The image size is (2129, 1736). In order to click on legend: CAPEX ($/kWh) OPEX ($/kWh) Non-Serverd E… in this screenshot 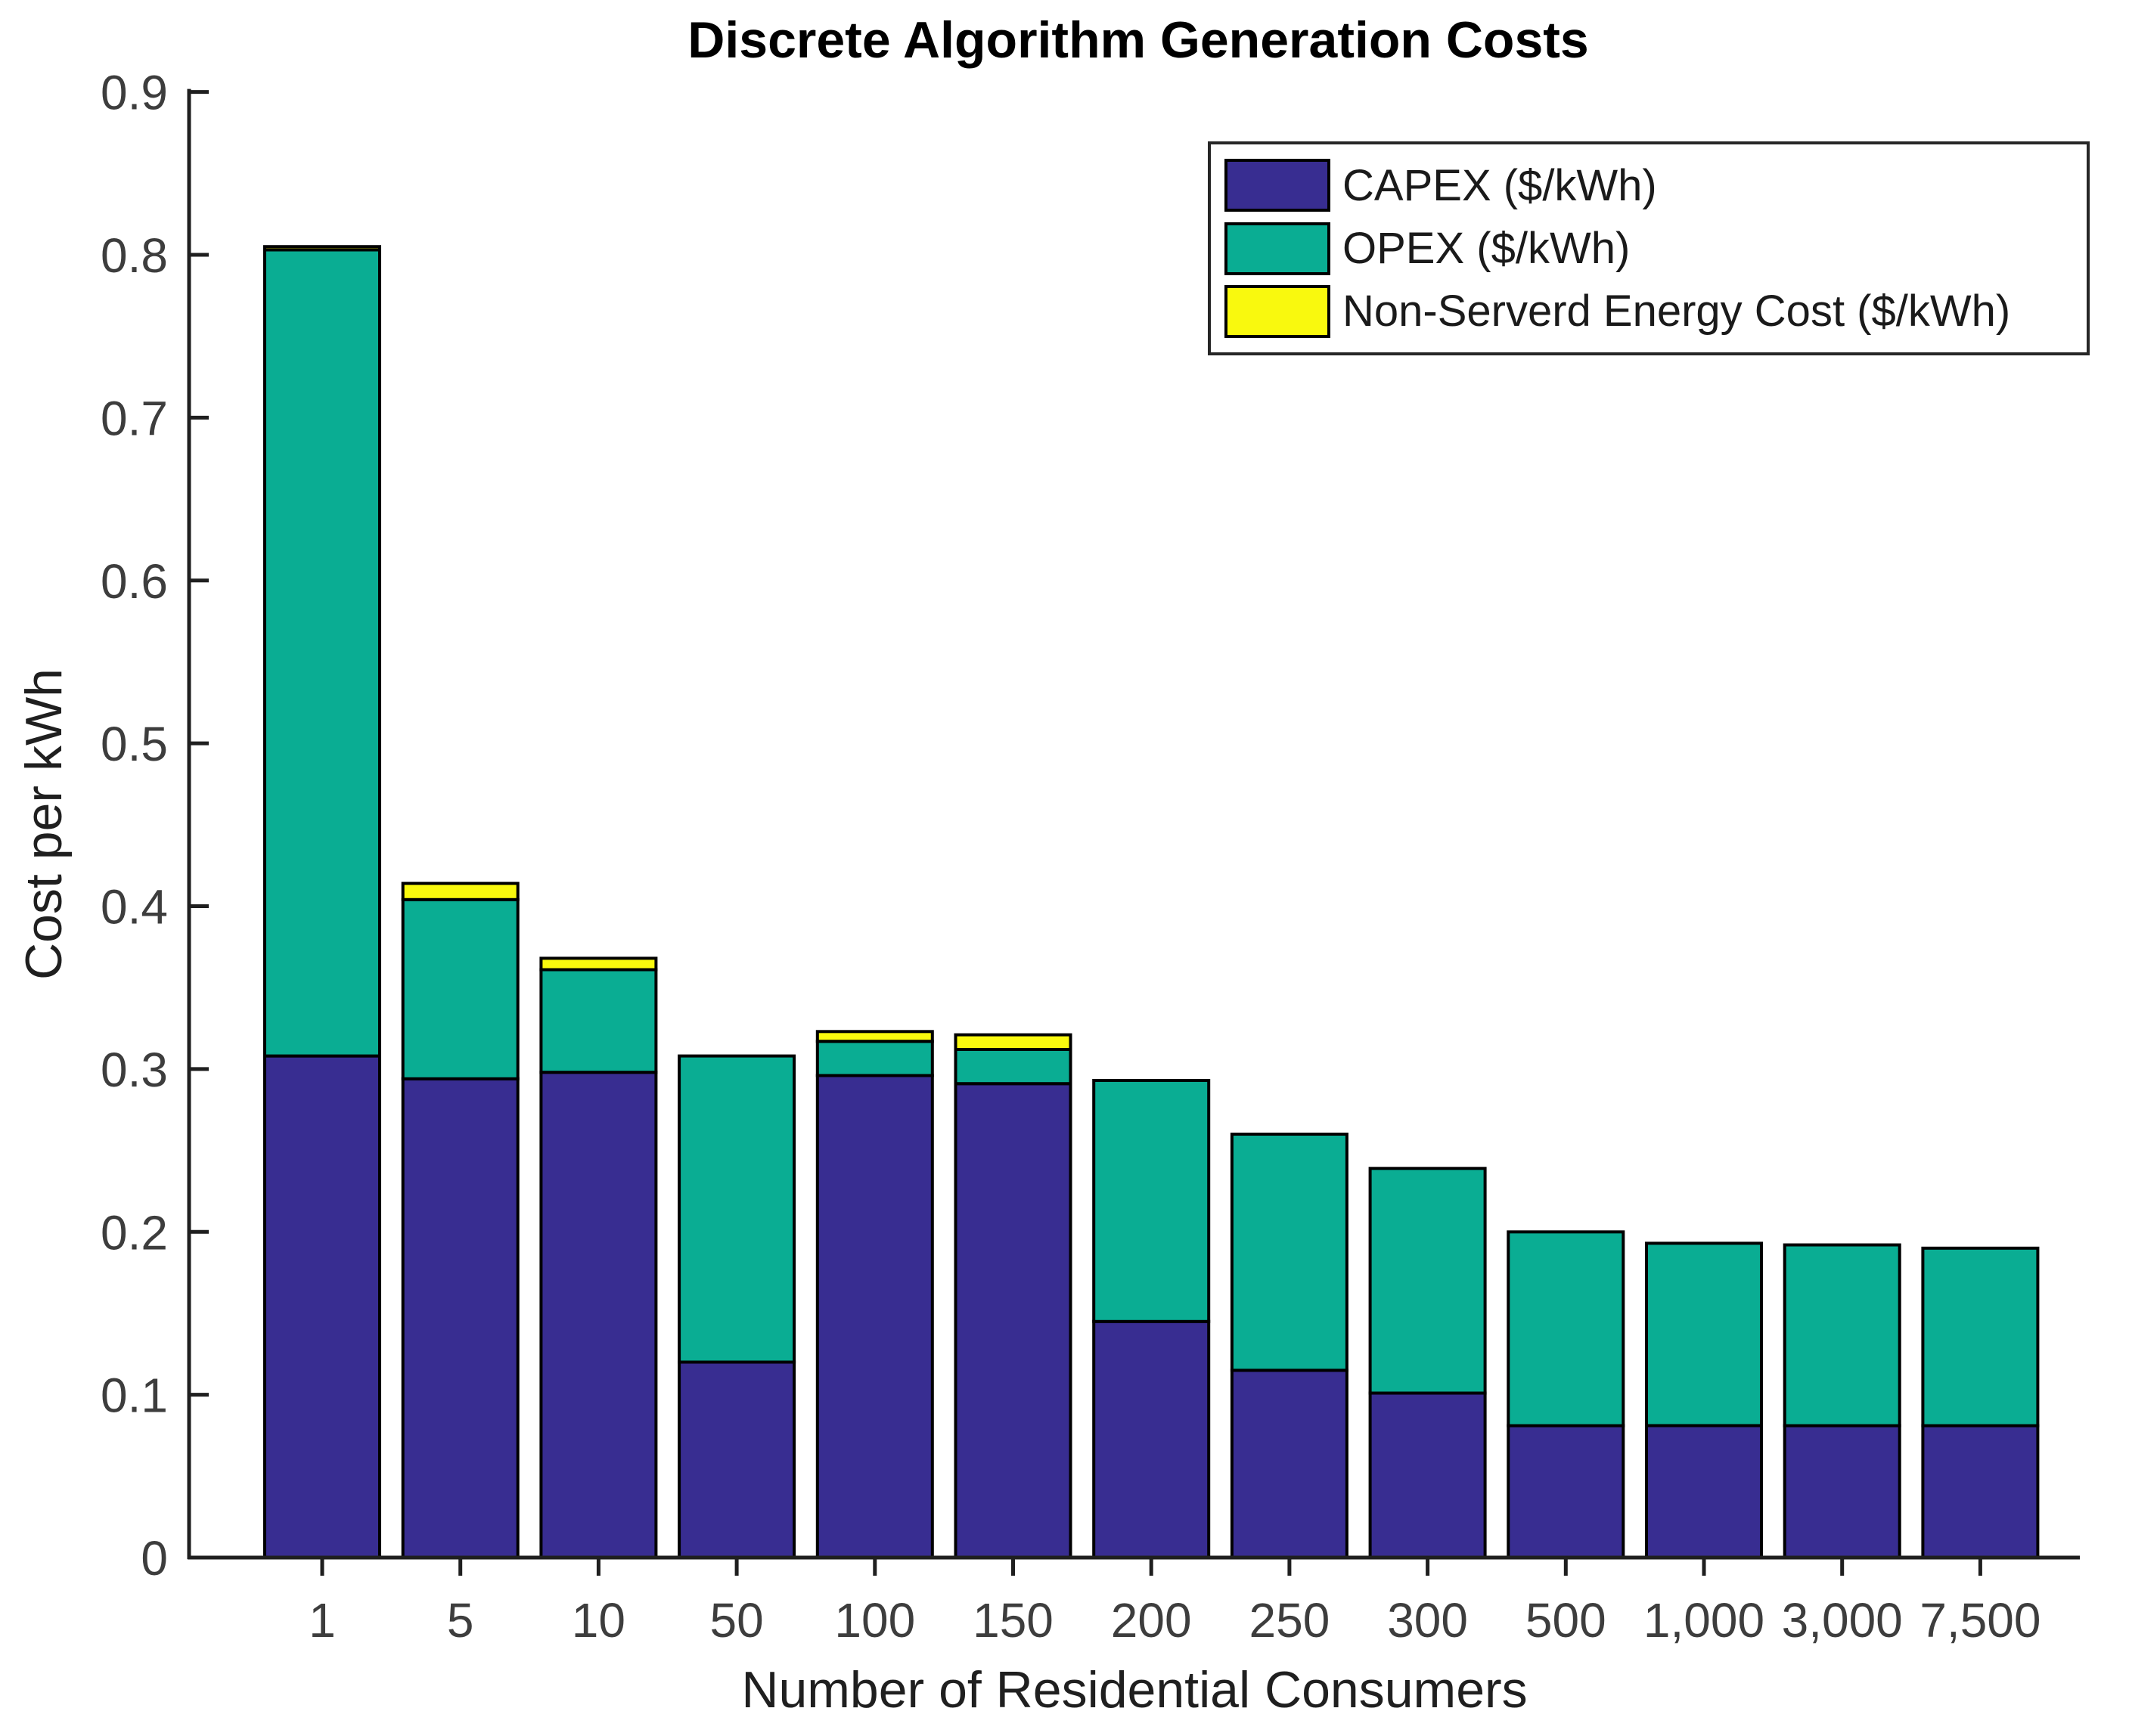, I will do `click(1649, 248)`.